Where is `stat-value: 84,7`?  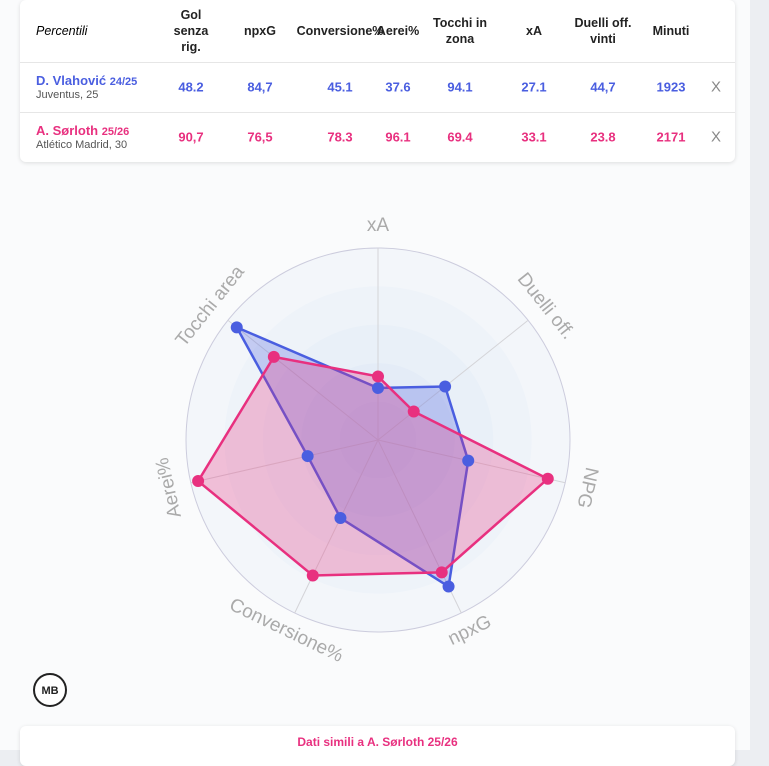 stat-value: 84,7 is located at coordinates (260, 87).